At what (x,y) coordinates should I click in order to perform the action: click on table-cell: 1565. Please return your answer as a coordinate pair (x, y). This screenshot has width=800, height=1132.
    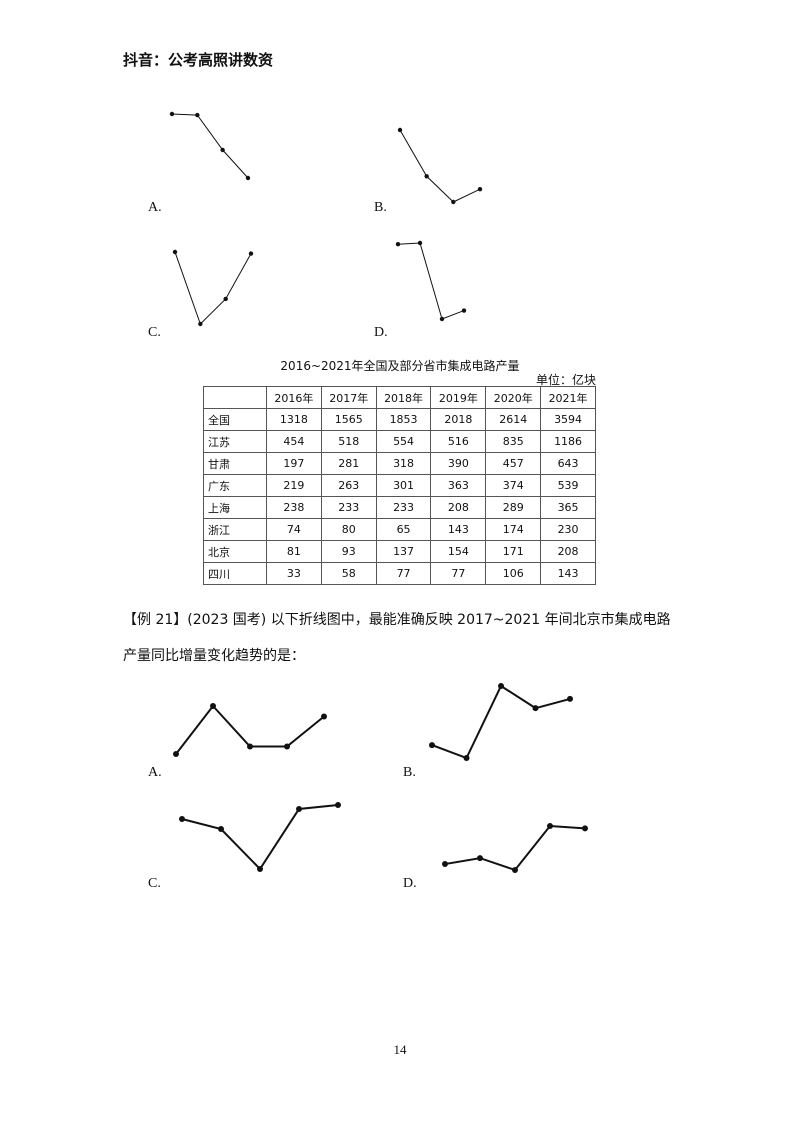
    Looking at the image, I should click on (348, 419).